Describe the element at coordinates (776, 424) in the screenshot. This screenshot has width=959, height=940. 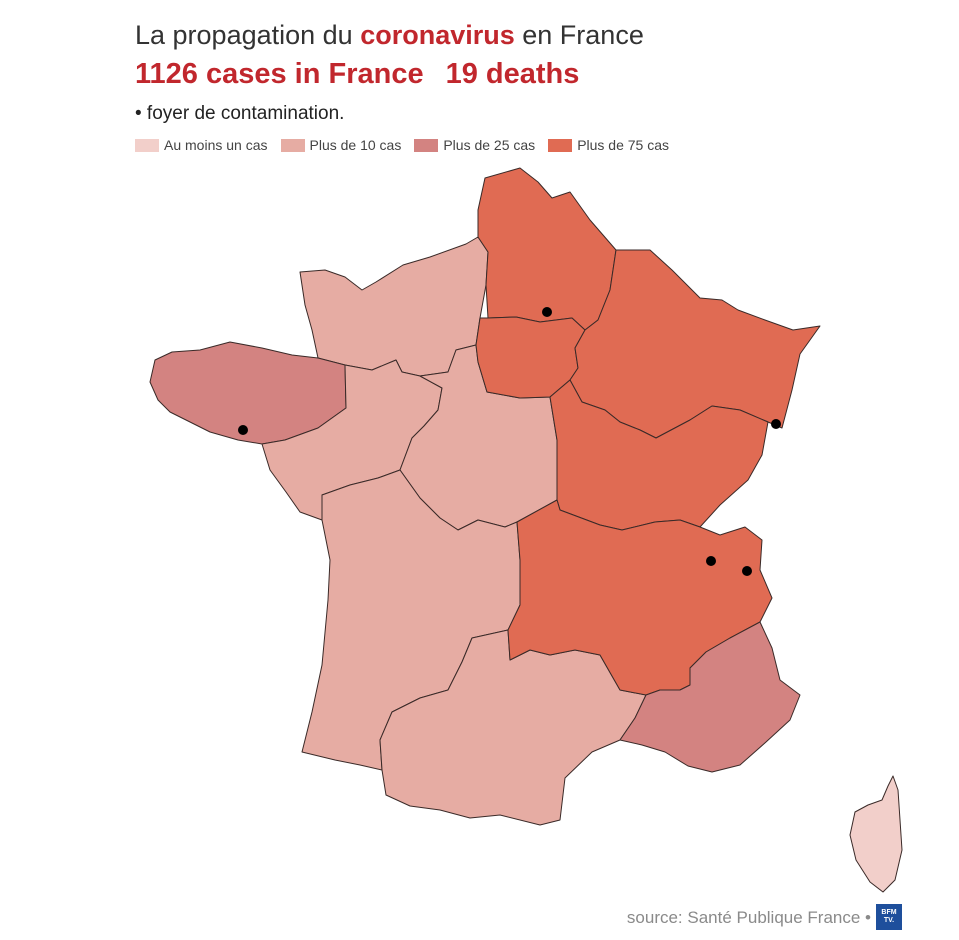
I see `foyer-dot-haut-rhin` at that location.